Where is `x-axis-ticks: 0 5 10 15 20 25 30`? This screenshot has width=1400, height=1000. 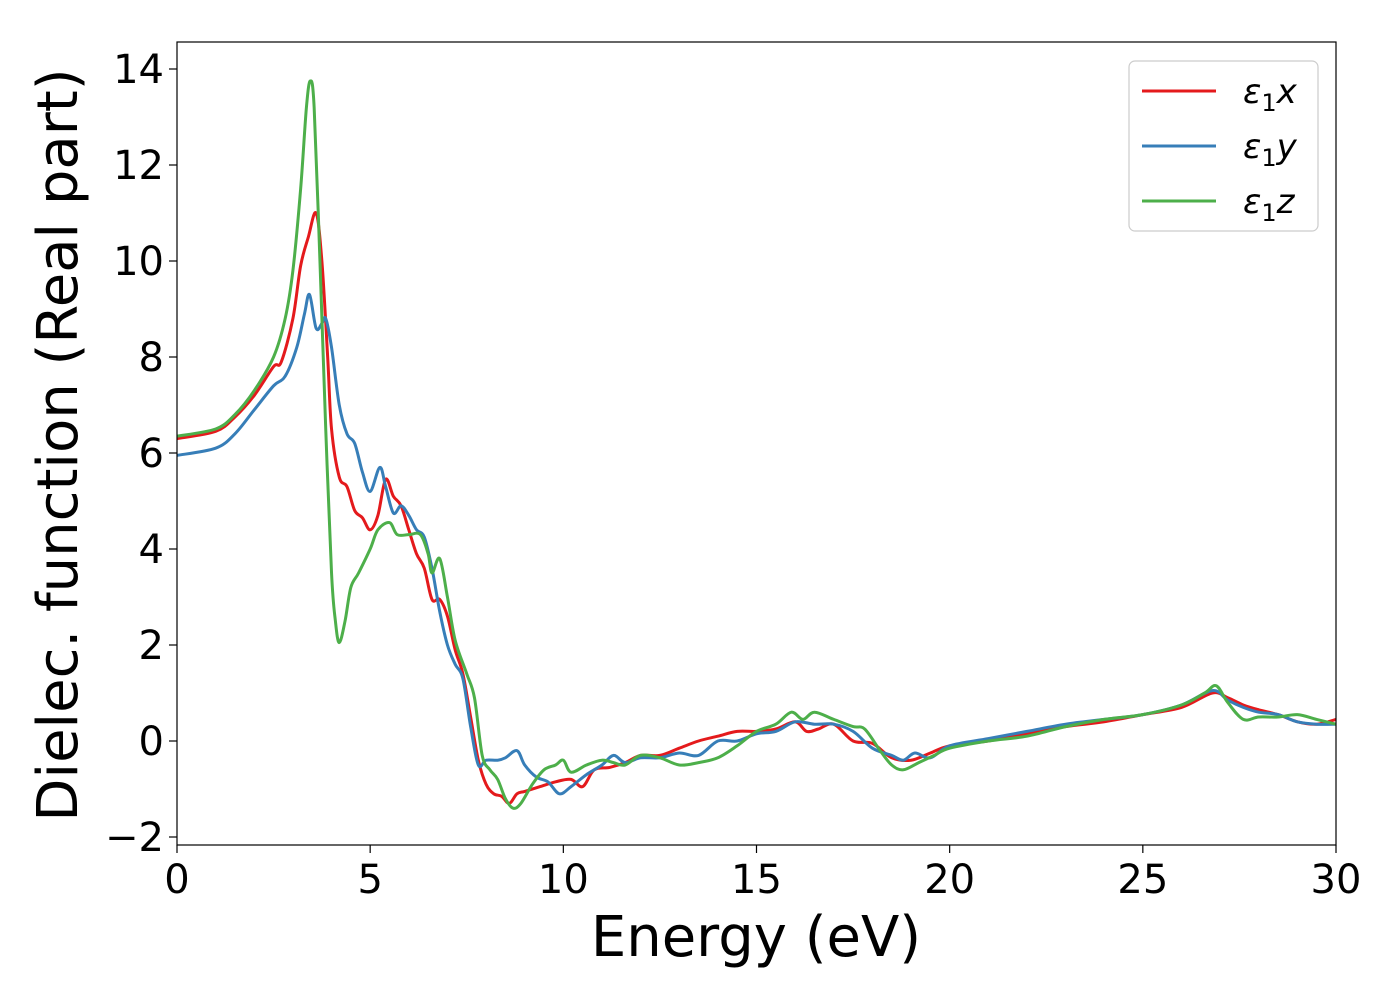 x-axis-ticks: 0 5 10 15 20 25 30 is located at coordinates (762, 874).